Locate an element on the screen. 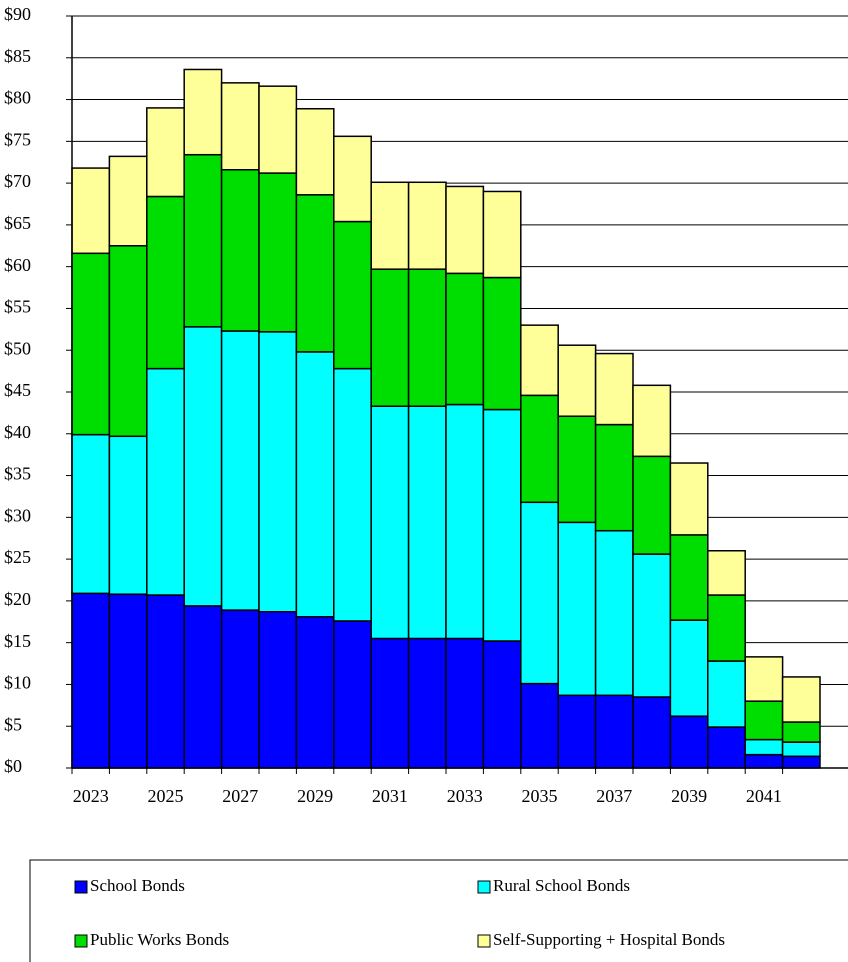 Image resolution: width=848 pixels, height=962 pixels. x-tick-label: 2041 is located at coordinates (764, 796).